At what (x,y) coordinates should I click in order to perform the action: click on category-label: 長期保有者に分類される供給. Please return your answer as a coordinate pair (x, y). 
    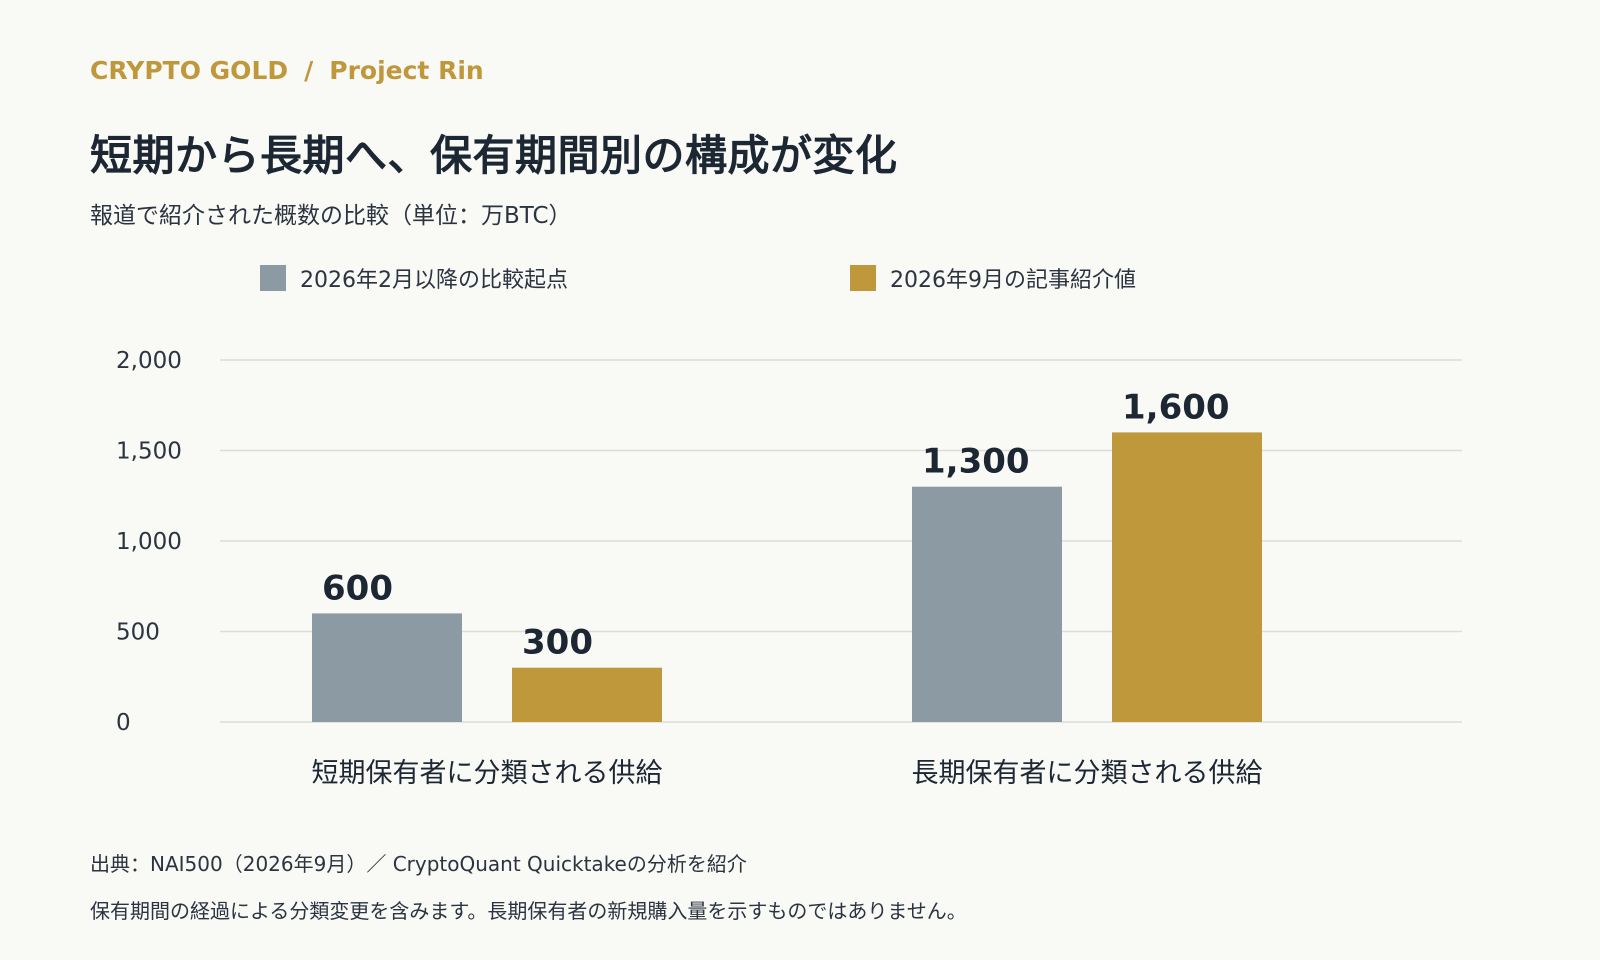
    Looking at the image, I should click on (1087, 773).